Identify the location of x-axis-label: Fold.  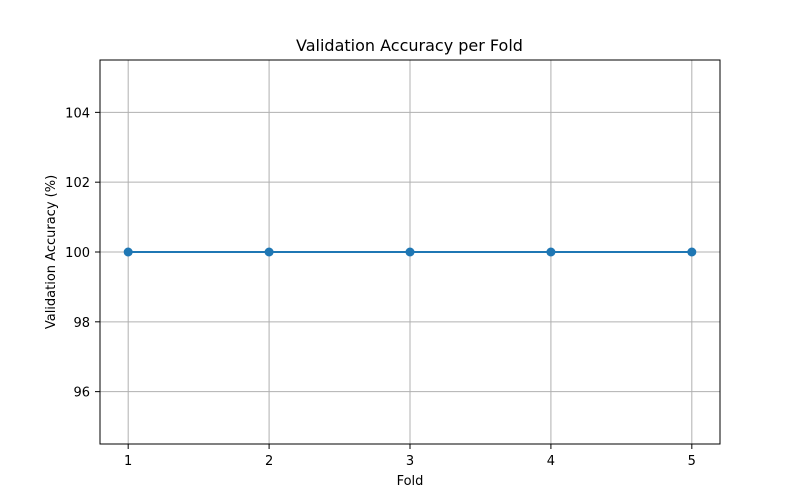
(410, 481).